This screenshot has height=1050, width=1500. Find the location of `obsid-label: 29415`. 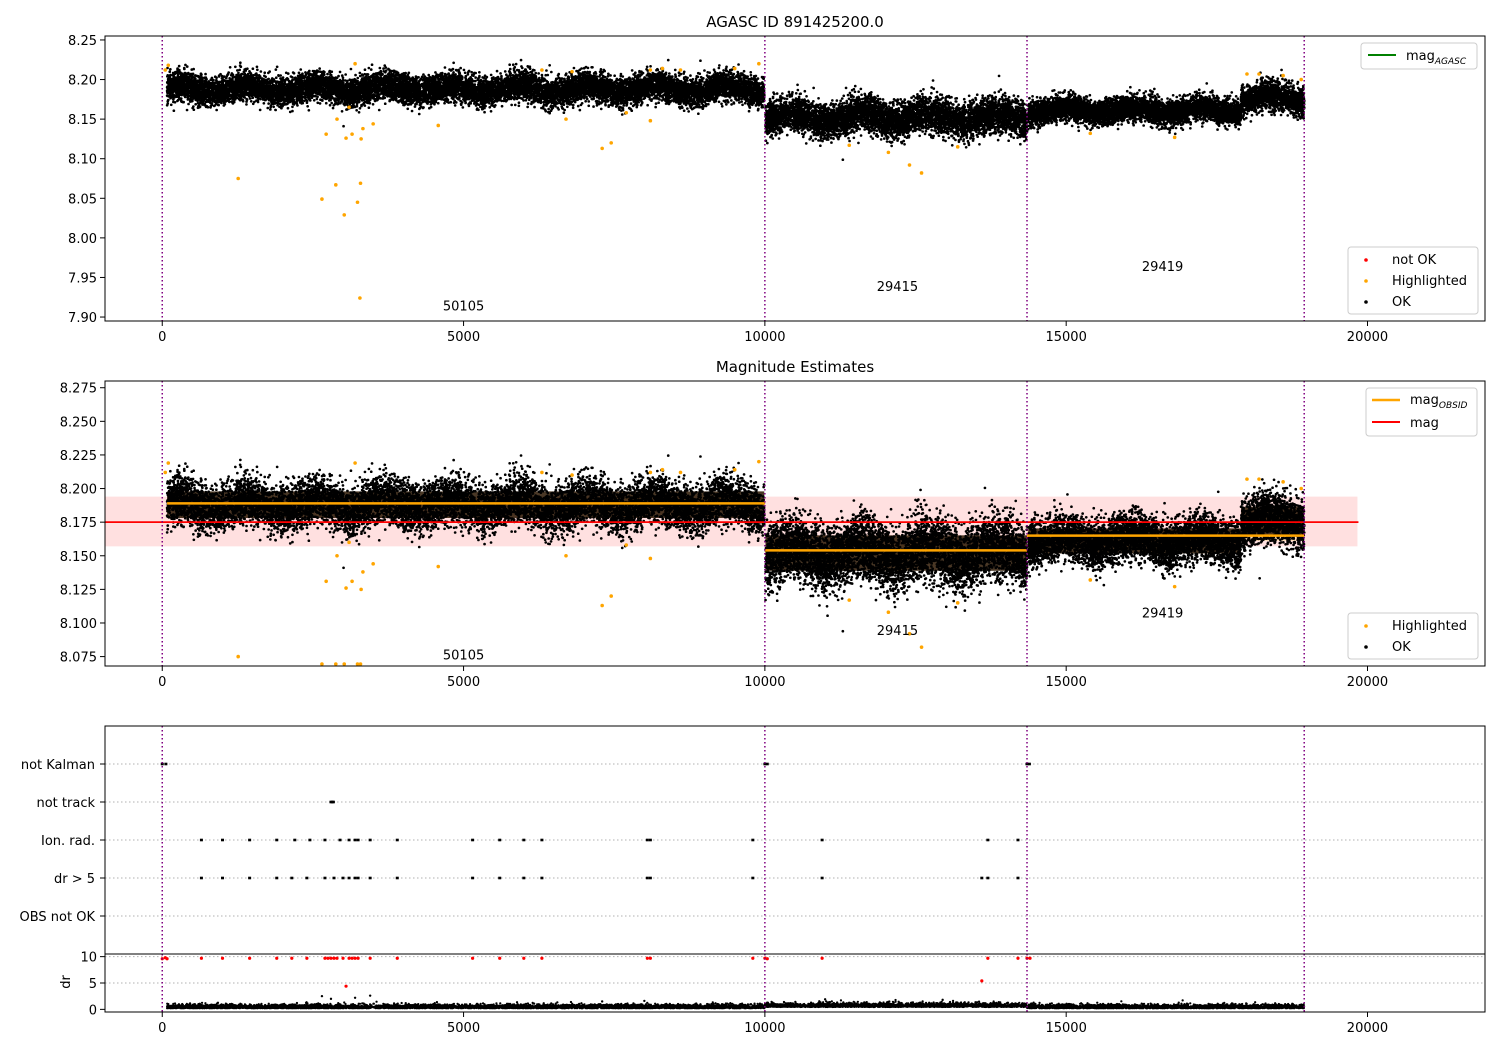

obsid-label: 29415 is located at coordinates (897, 631).